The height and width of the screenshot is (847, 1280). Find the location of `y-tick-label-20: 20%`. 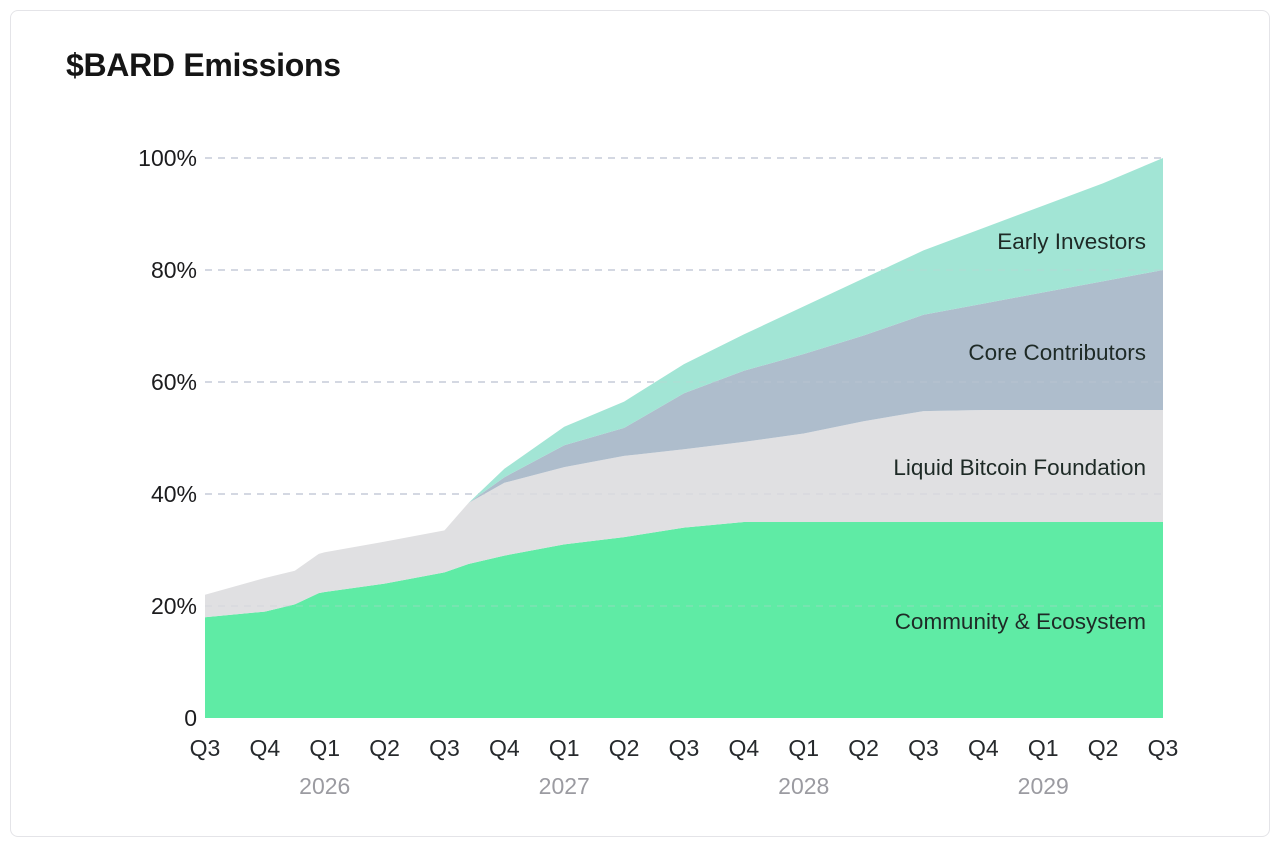

y-tick-label-20: 20% is located at coordinates (174, 606).